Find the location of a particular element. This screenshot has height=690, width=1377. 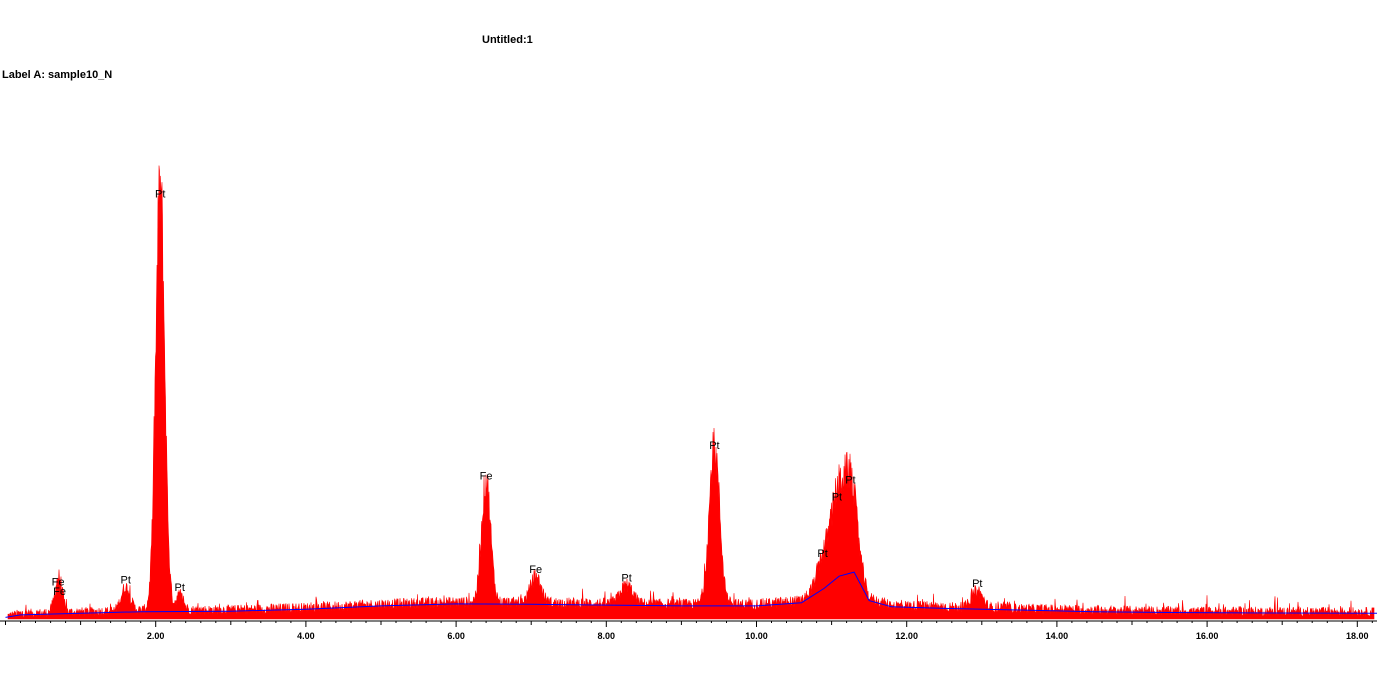

x-tick-label: 2.00 is located at coordinates (156, 636).